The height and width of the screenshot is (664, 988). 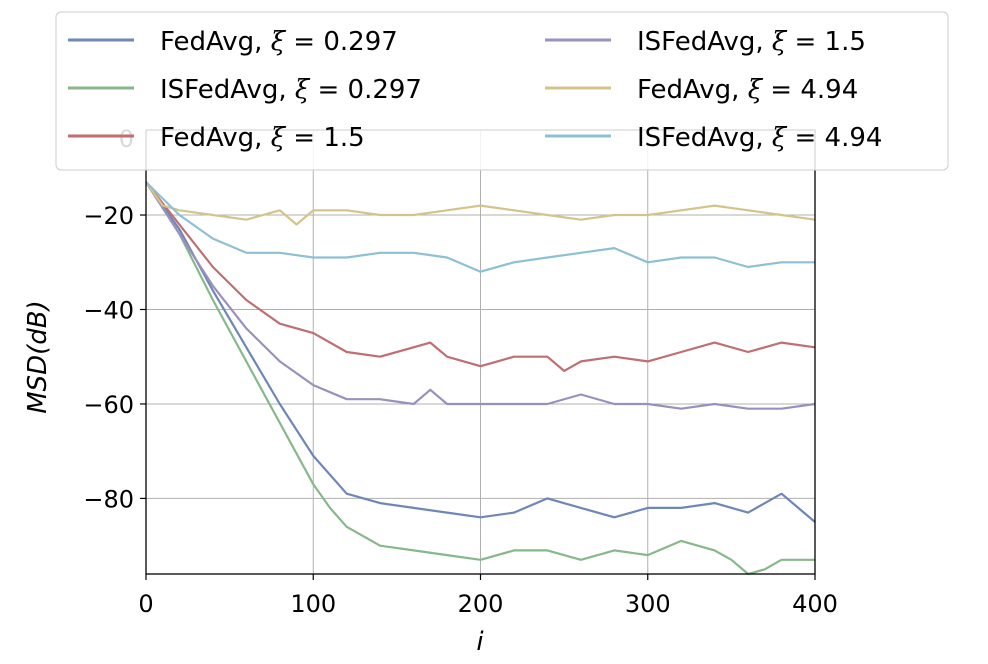 What do you see at coordinates (262, 138) in the screenshot?
I see `legend-label-2: FedAvg, ξ = 1.5` at bounding box center [262, 138].